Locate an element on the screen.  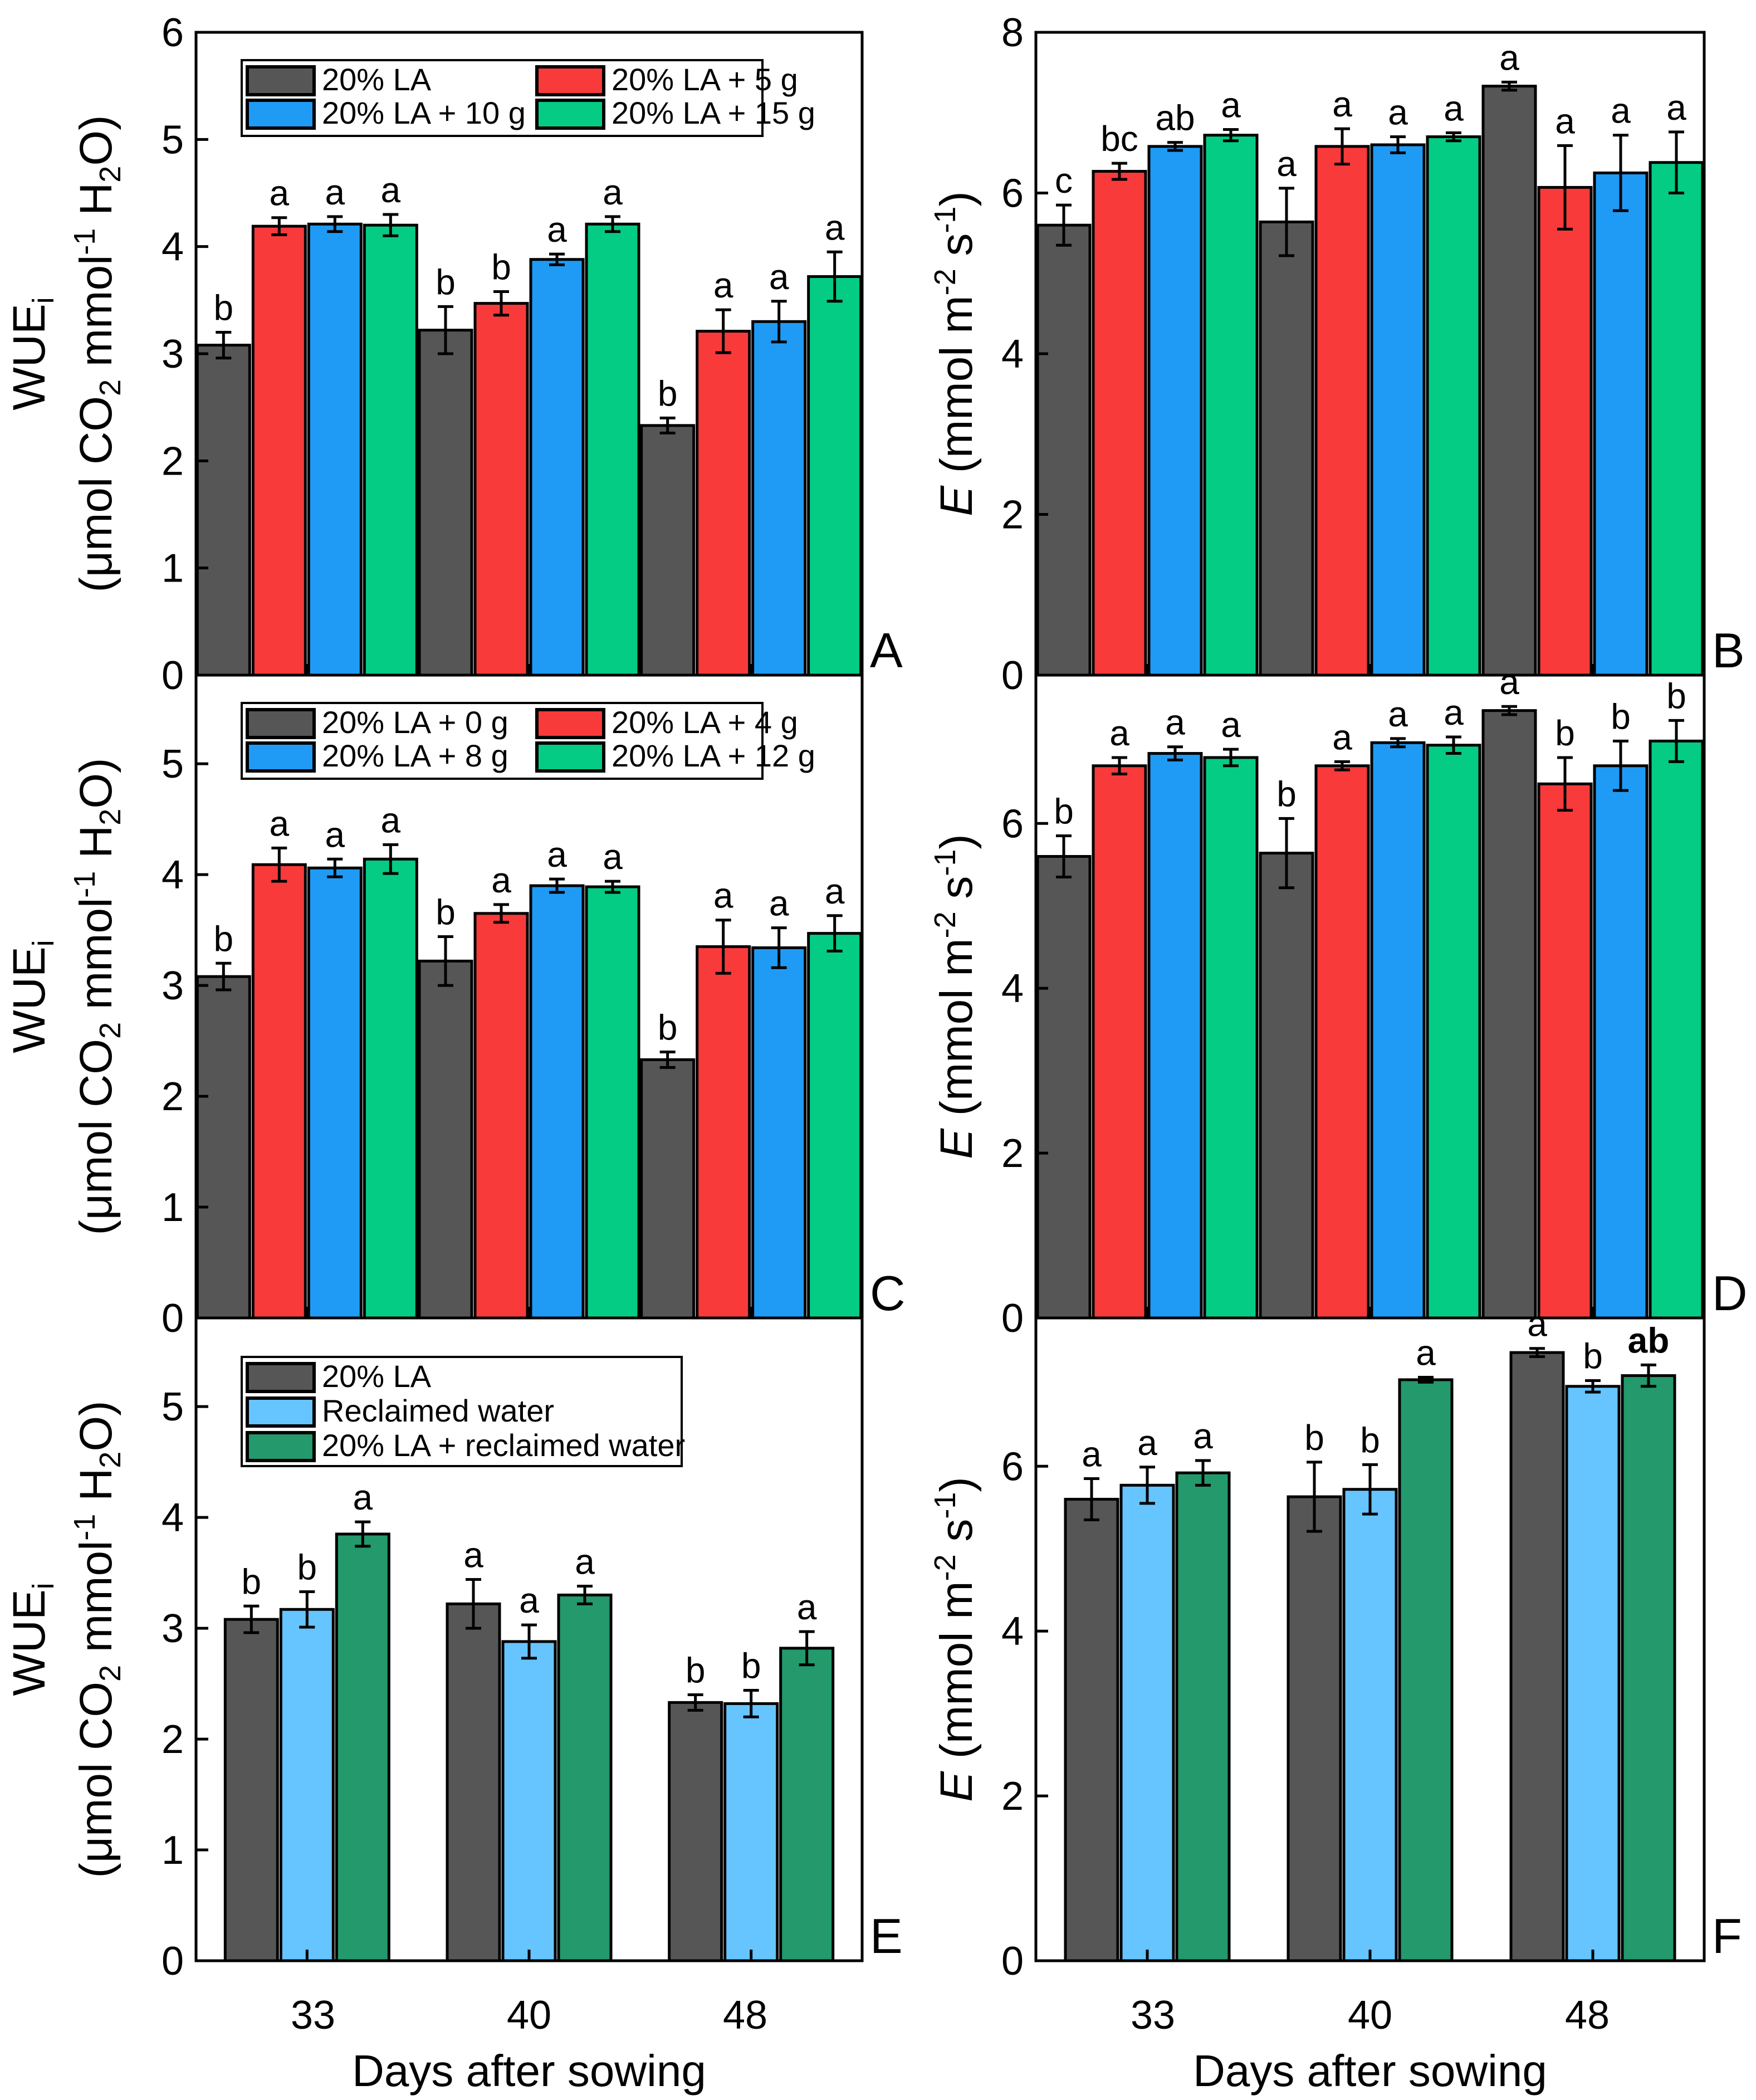
significance-label-B-1-1: a is located at coordinates (1342, 104).